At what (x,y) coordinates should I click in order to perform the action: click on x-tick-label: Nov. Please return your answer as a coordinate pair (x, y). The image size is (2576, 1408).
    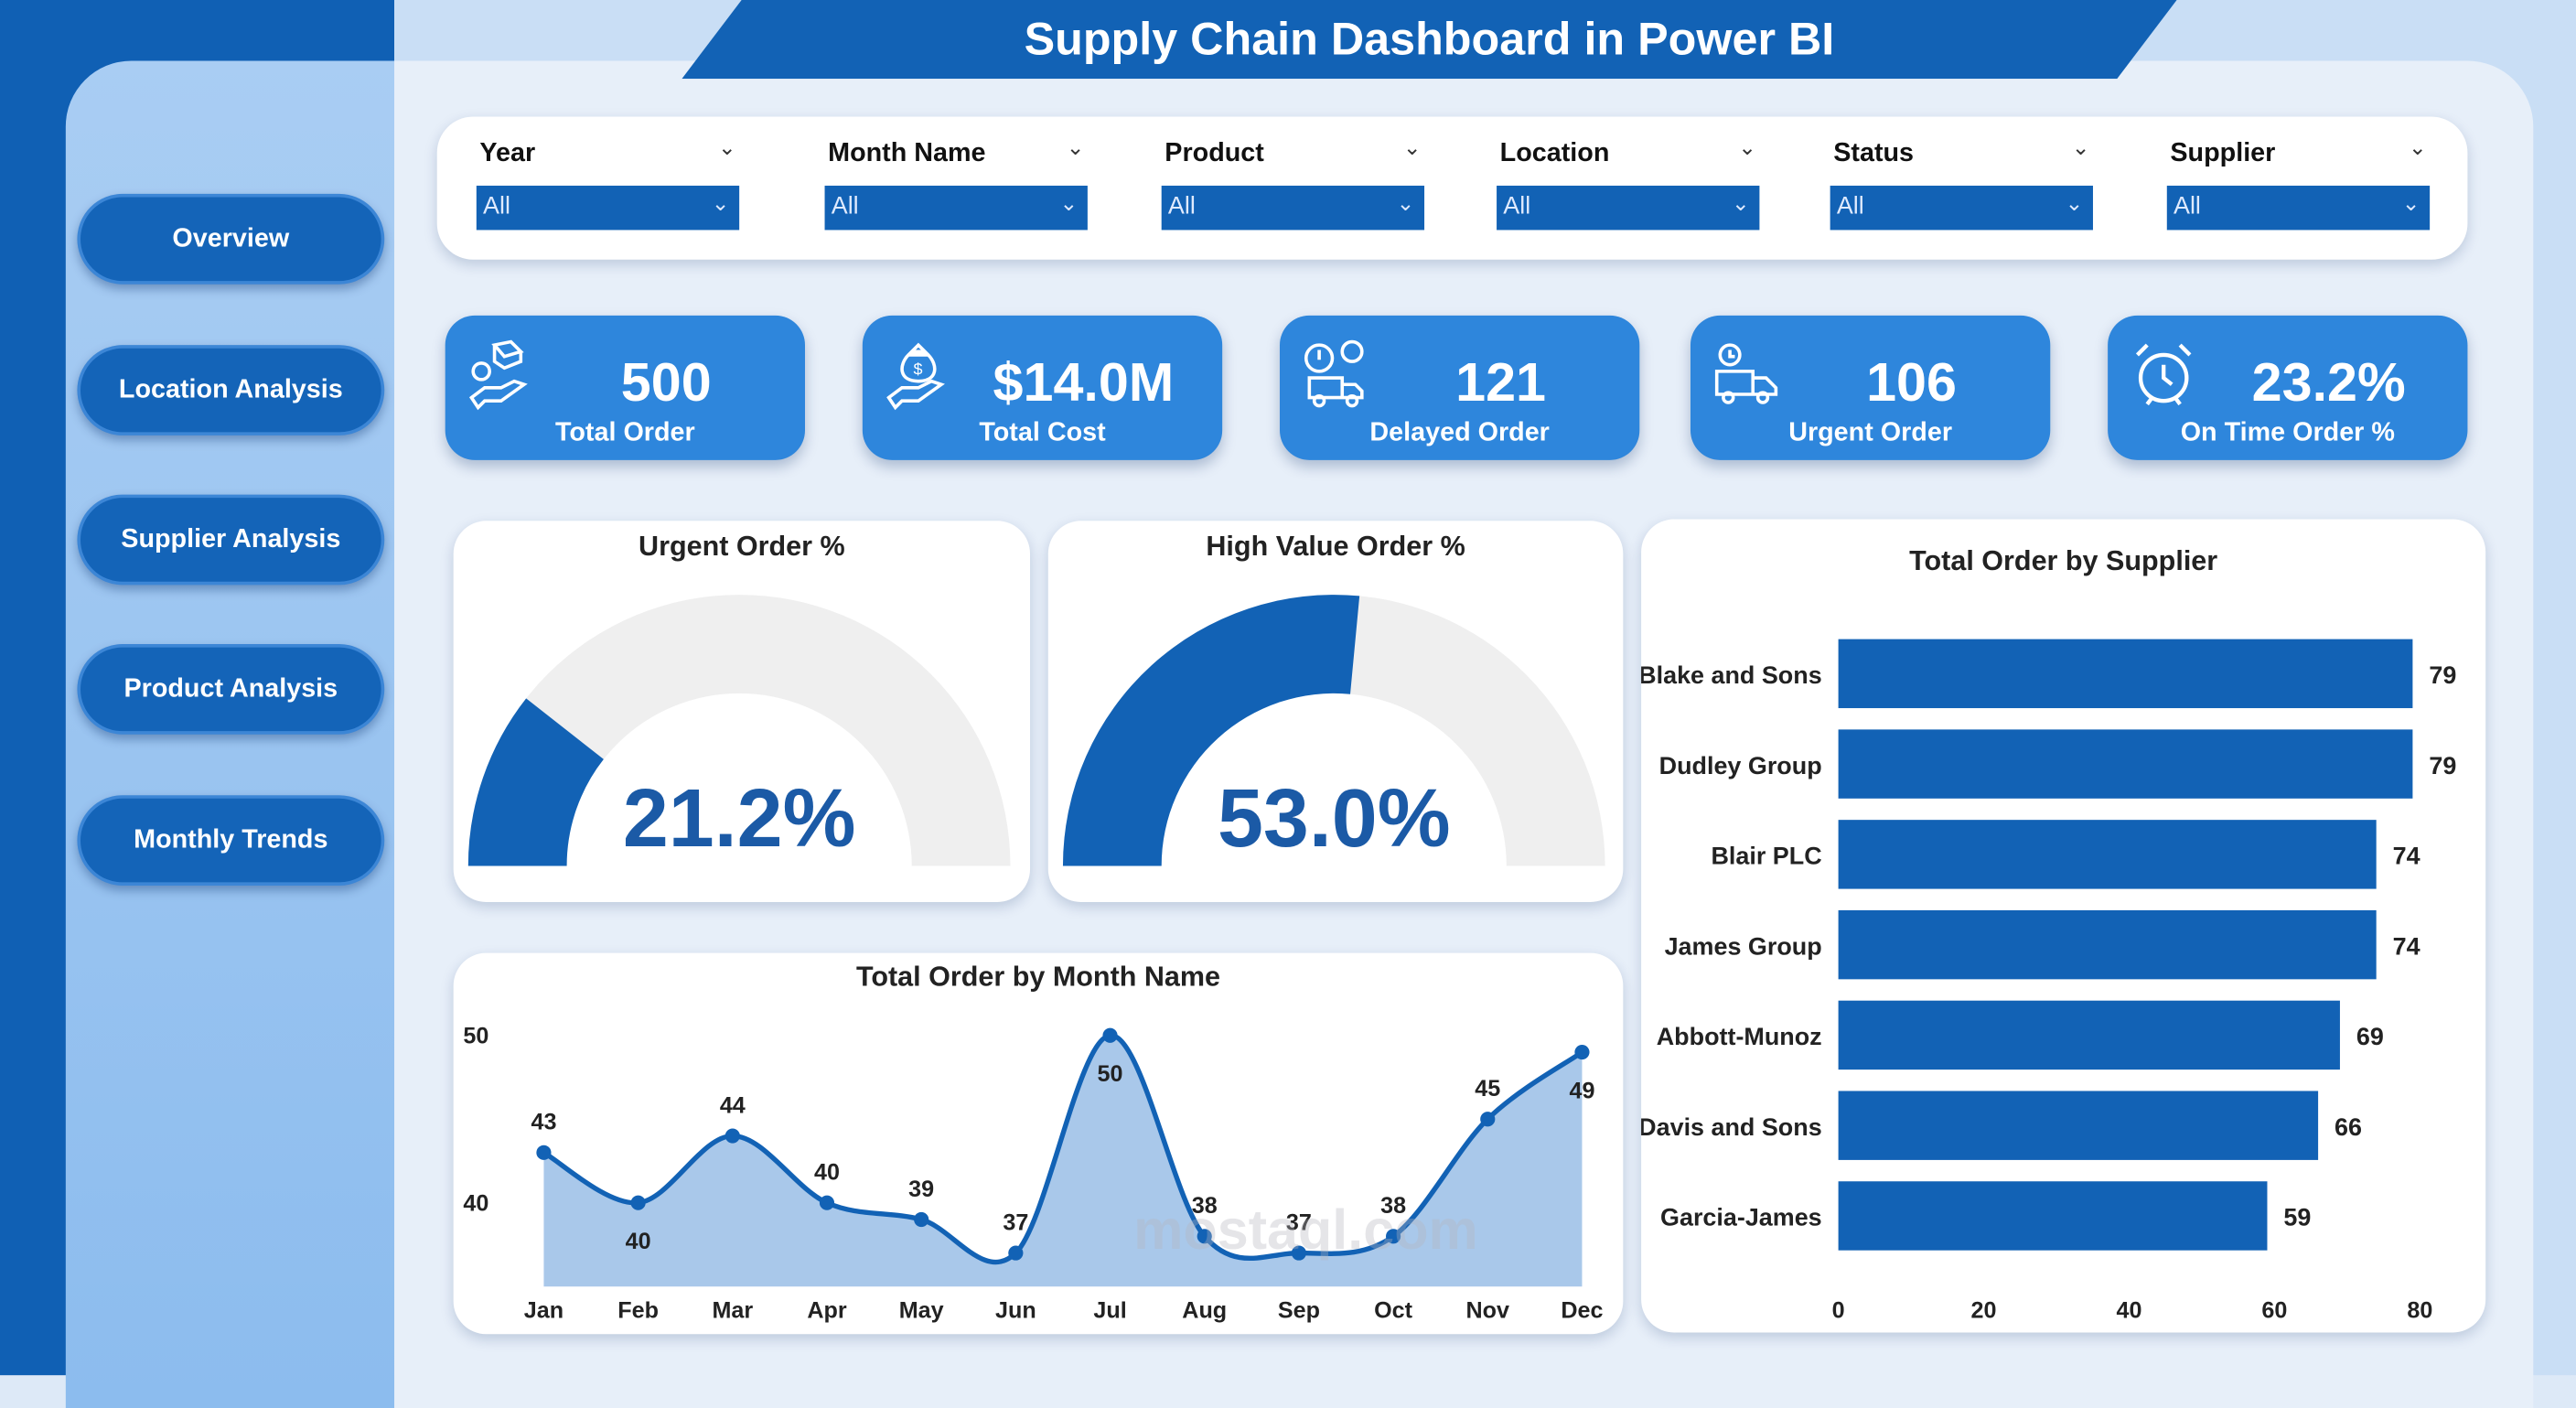
    Looking at the image, I should click on (1488, 1310).